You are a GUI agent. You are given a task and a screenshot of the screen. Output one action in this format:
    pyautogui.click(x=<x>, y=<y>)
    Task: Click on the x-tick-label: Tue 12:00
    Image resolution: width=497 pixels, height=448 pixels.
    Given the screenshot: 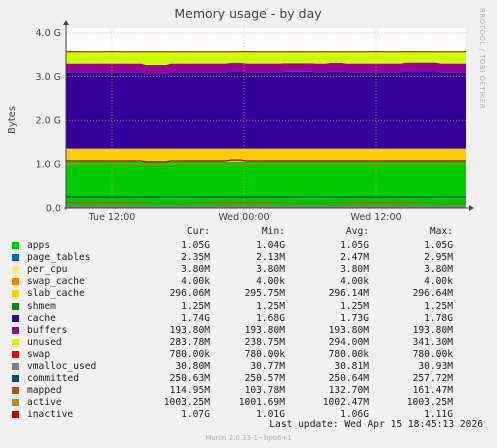 What is the action you would take?
    pyautogui.click(x=112, y=217)
    